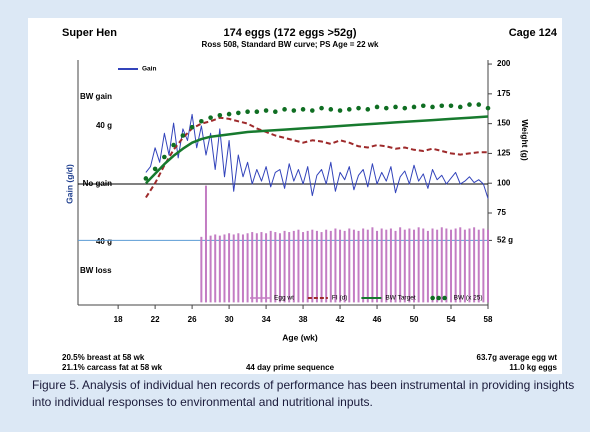  Describe the element at coordinates (517, 357) in the screenshot. I see `footer-text: 63.7g average egg wt` at that location.